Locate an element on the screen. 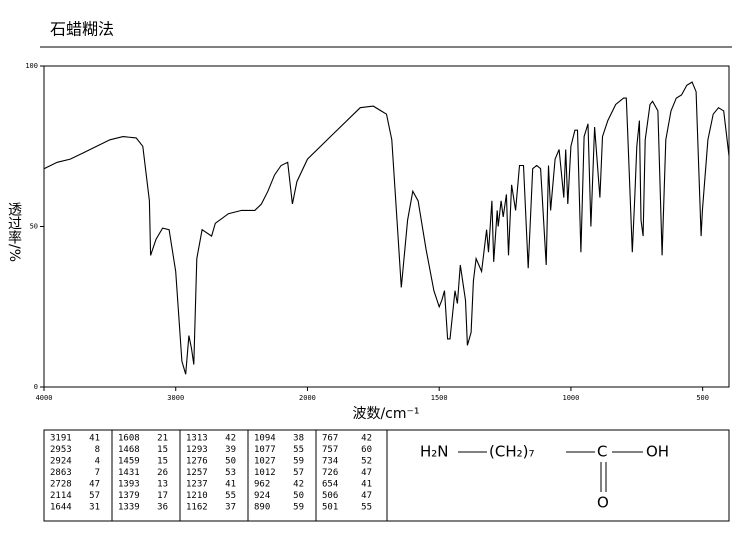  peak-transmittance: 8 is located at coordinates (97, 450).